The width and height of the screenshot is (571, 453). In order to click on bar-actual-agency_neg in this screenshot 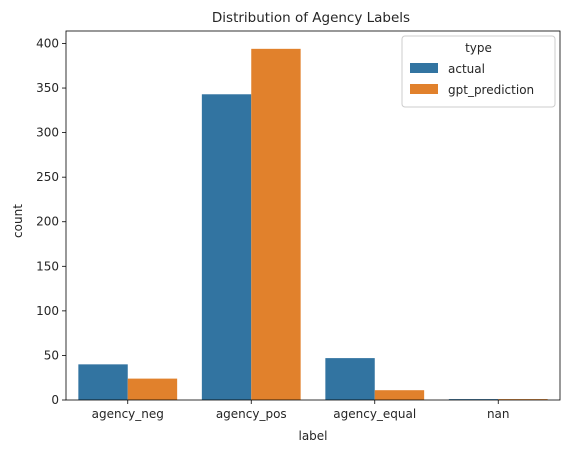, I will do `click(103, 382)`.